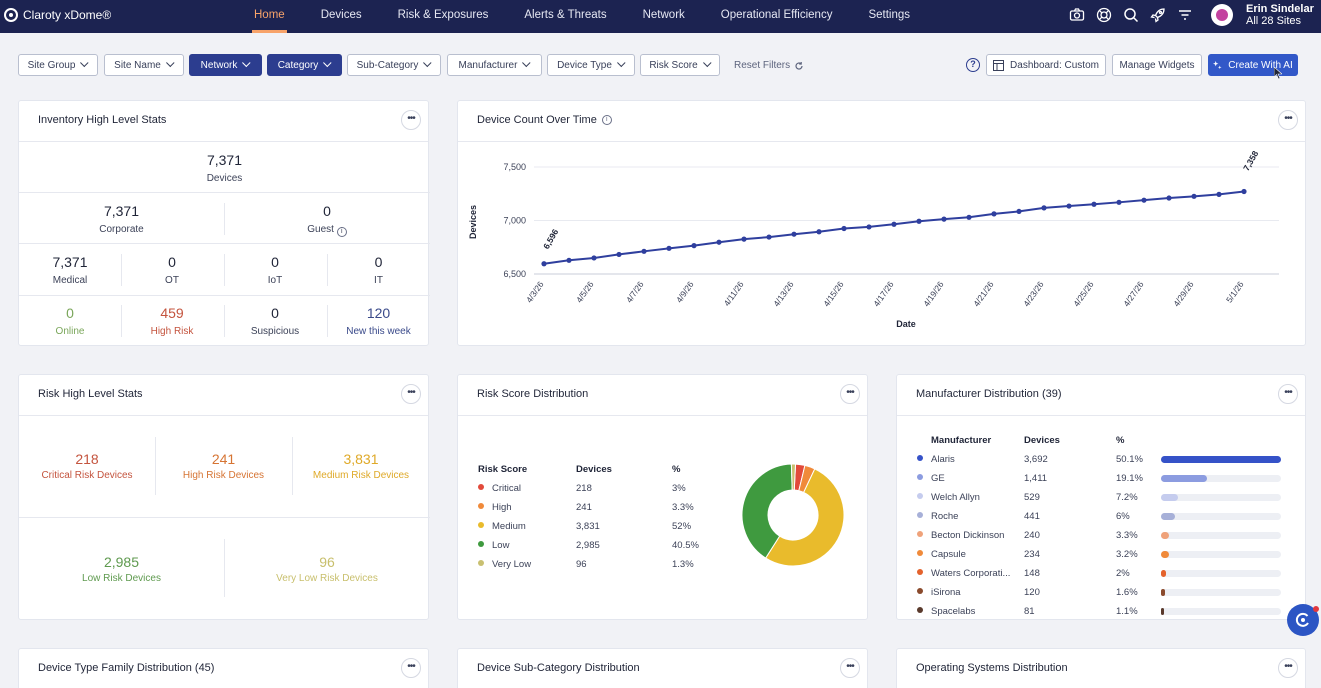 The height and width of the screenshot is (688, 1321). What do you see at coordinates (327, 562) in the screenshot?
I see `stat-value: 96` at bounding box center [327, 562].